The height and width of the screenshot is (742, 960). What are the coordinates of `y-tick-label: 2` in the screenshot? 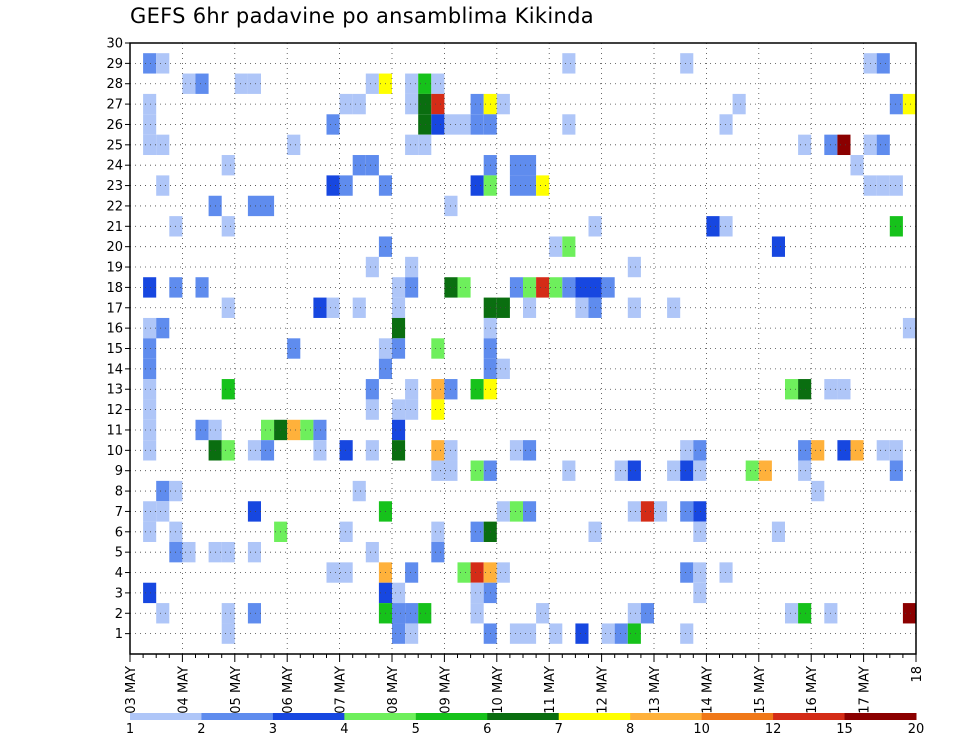 It's located at (119, 614).